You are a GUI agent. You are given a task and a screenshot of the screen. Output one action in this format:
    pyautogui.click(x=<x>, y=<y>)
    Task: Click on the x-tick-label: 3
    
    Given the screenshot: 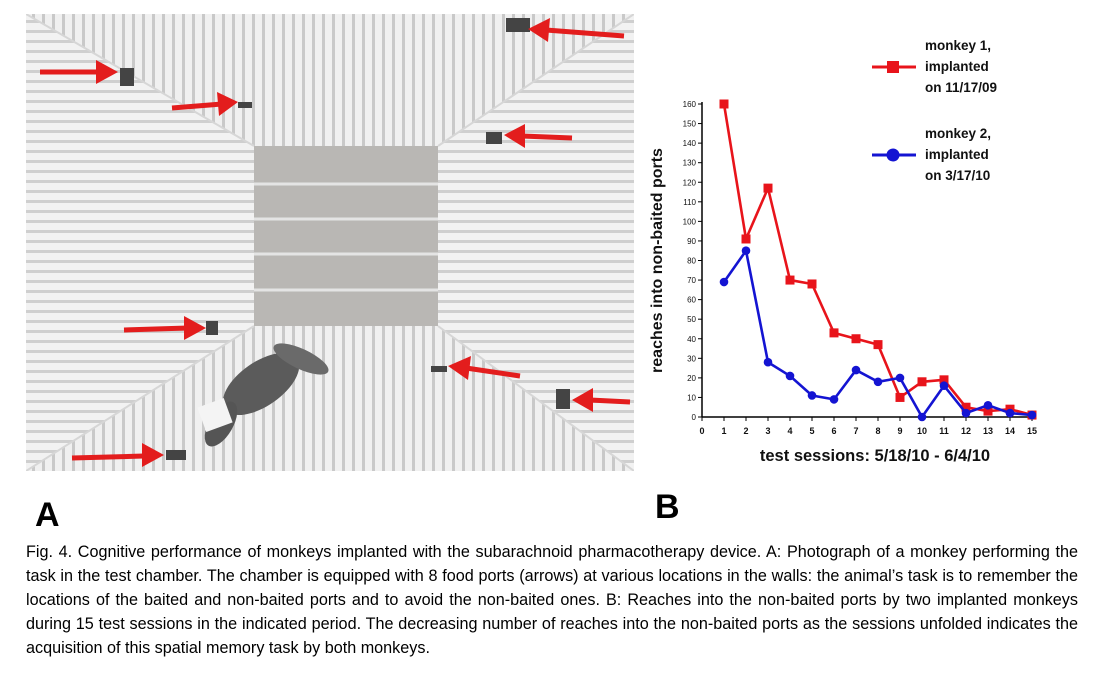 What is the action you would take?
    pyautogui.click(x=767, y=431)
    